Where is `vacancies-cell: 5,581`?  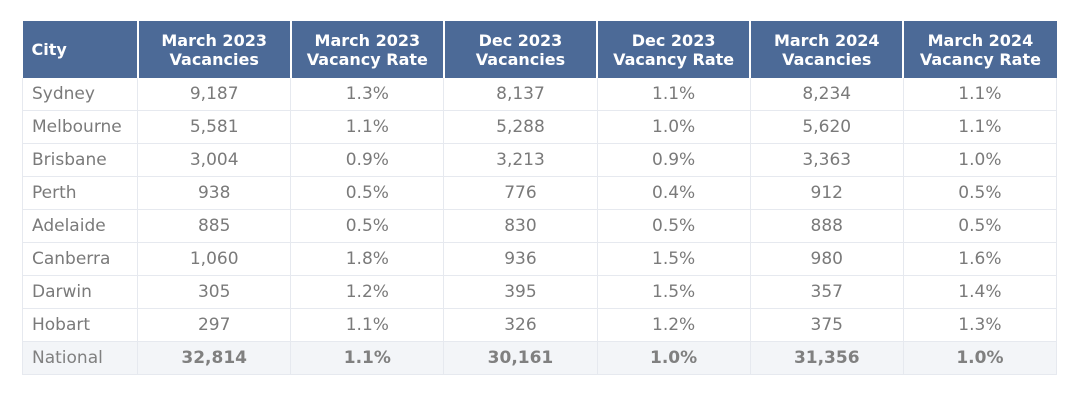 vacancies-cell: 5,581 is located at coordinates (214, 127).